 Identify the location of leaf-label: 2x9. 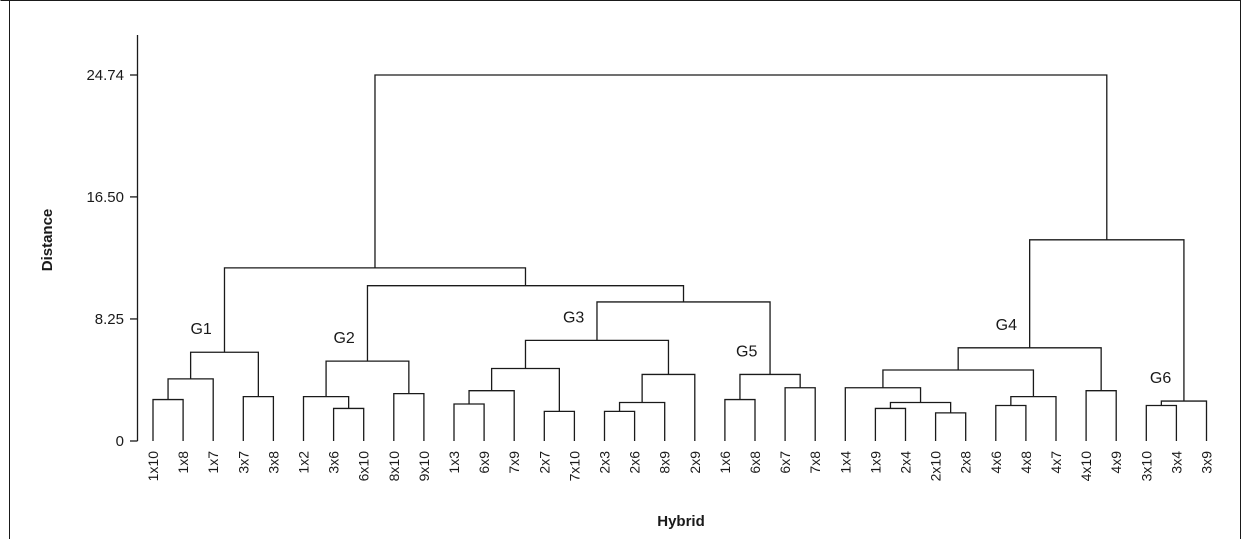
(695, 462).